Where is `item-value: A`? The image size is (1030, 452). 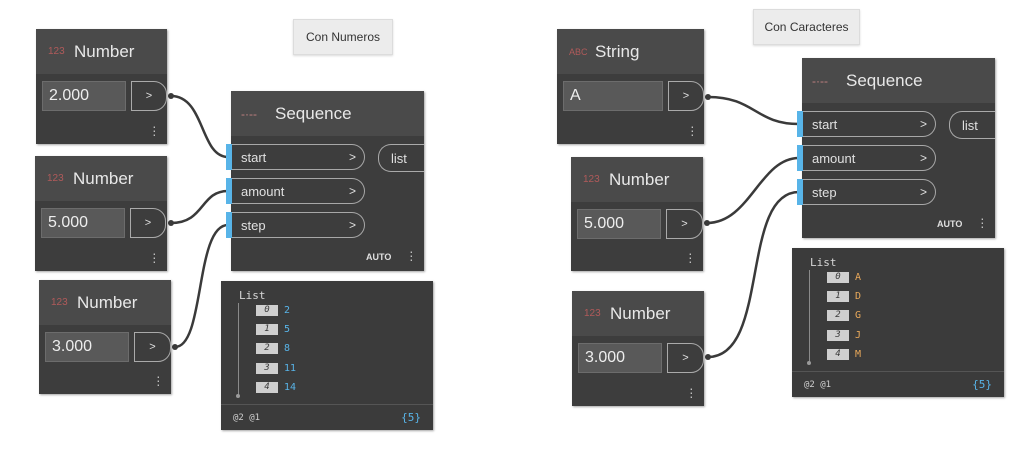
item-value: A is located at coordinates (858, 277).